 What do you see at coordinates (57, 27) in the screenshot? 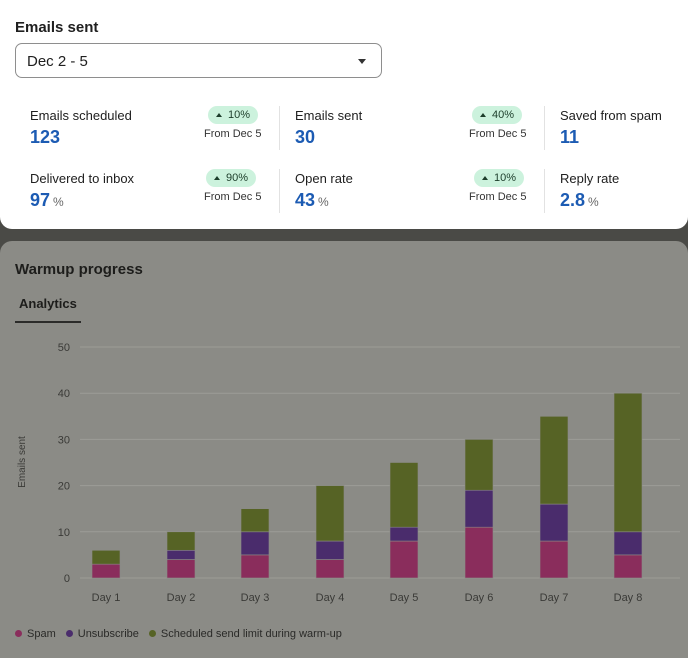
I see `emails-sent-title: Emails sent` at bounding box center [57, 27].